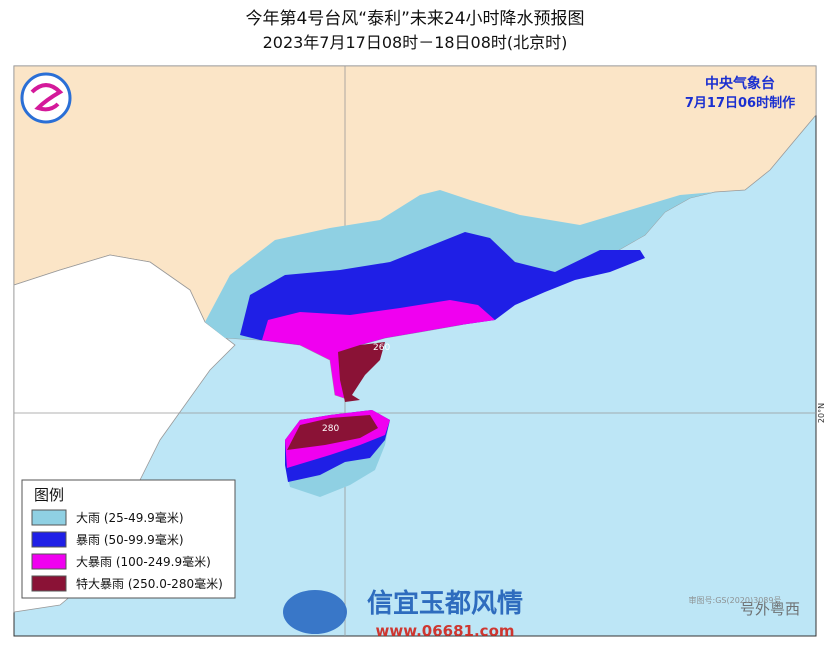 This screenshot has height=652, width=830. What do you see at coordinates (415, 42) in the screenshot?
I see `subtitle: 2023年7月17日08时－18日08时(北京时)` at bounding box center [415, 42].